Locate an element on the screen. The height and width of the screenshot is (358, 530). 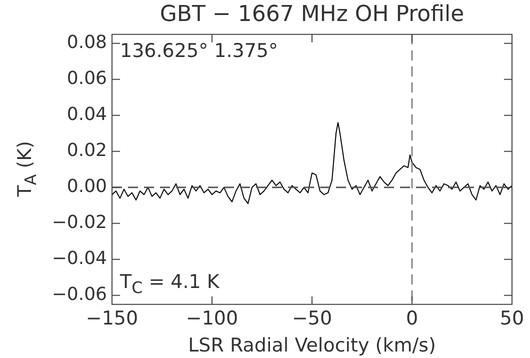
y-tick-label: −0.02 is located at coordinates (79, 223).